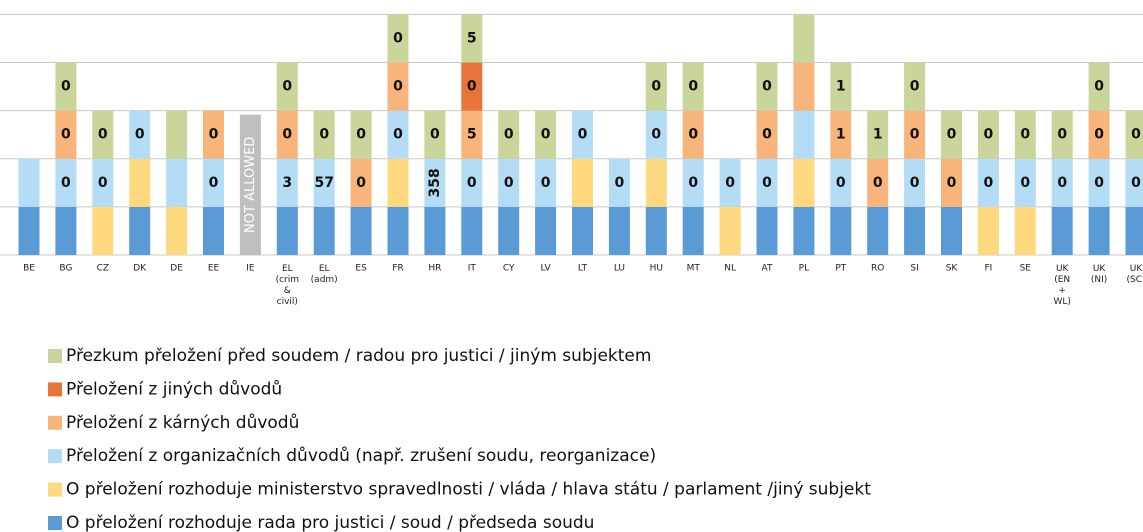 The width and height of the screenshot is (1143, 532). Describe the element at coordinates (767, 269) in the screenshot. I see `x-tick-label: AT` at that location.